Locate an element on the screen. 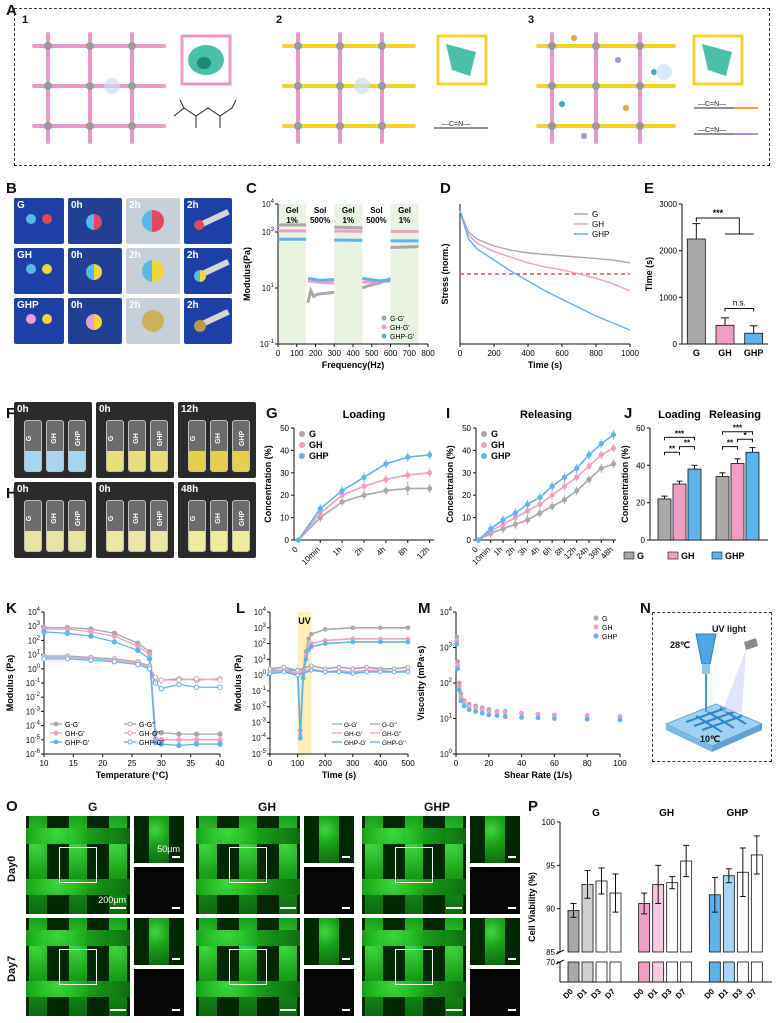 This screenshot has width=780, height=1023. series-line-G-G' is located at coordinates (404, 247).